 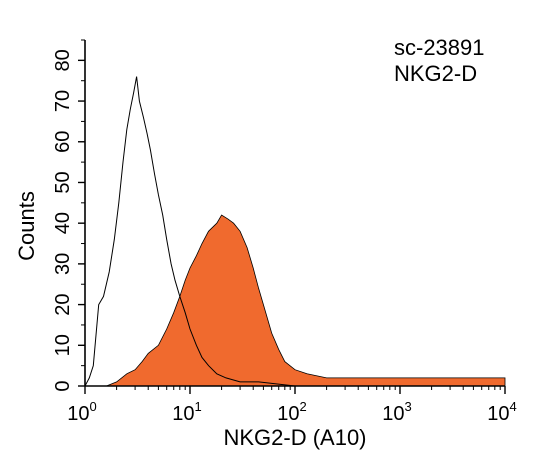 I want to click on y-tick-label: 0, so click(x=63, y=385).